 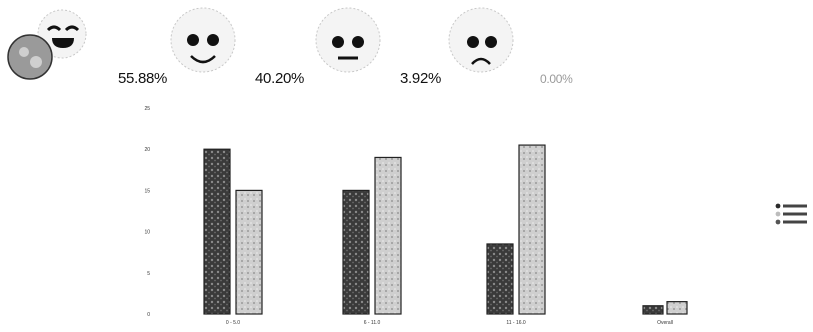 What do you see at coordinates (665, 323) in the screenshot?
I see `x-tick-label: Overall` at bounding box center [665, 323].